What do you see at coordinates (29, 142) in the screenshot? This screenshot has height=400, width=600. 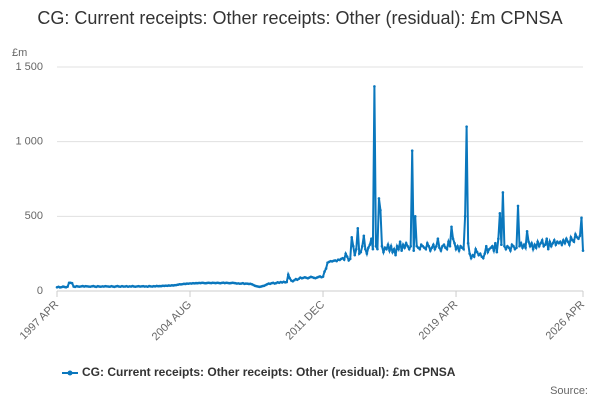 I see `y-tick-label: 1 000` at bounding box center [29, 142].